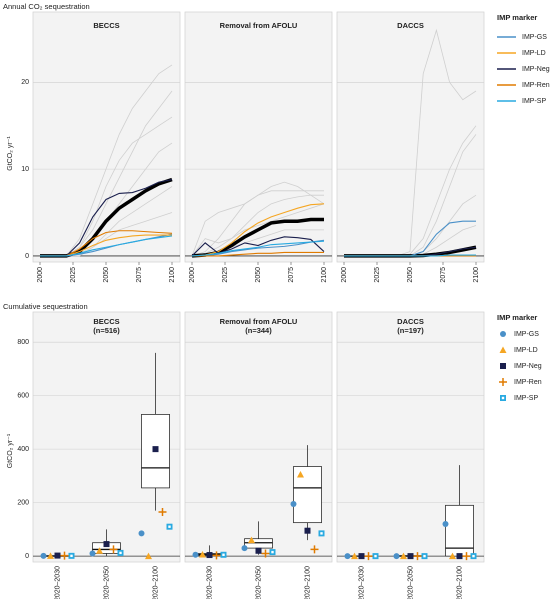  What do you see at coordinates (536, 69) in the screenshot?
I see `legend-label: IMP-Neg` at bounding box center [536, 69].